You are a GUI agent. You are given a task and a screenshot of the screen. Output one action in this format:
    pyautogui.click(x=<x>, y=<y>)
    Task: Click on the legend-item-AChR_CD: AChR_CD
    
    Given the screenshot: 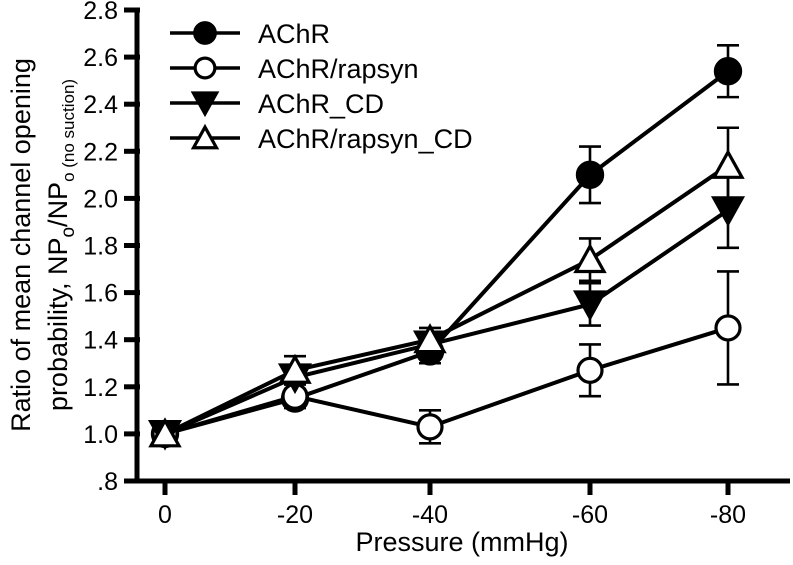 What is the action you would take?
    pyautogui.click(x=277, y=104)
    